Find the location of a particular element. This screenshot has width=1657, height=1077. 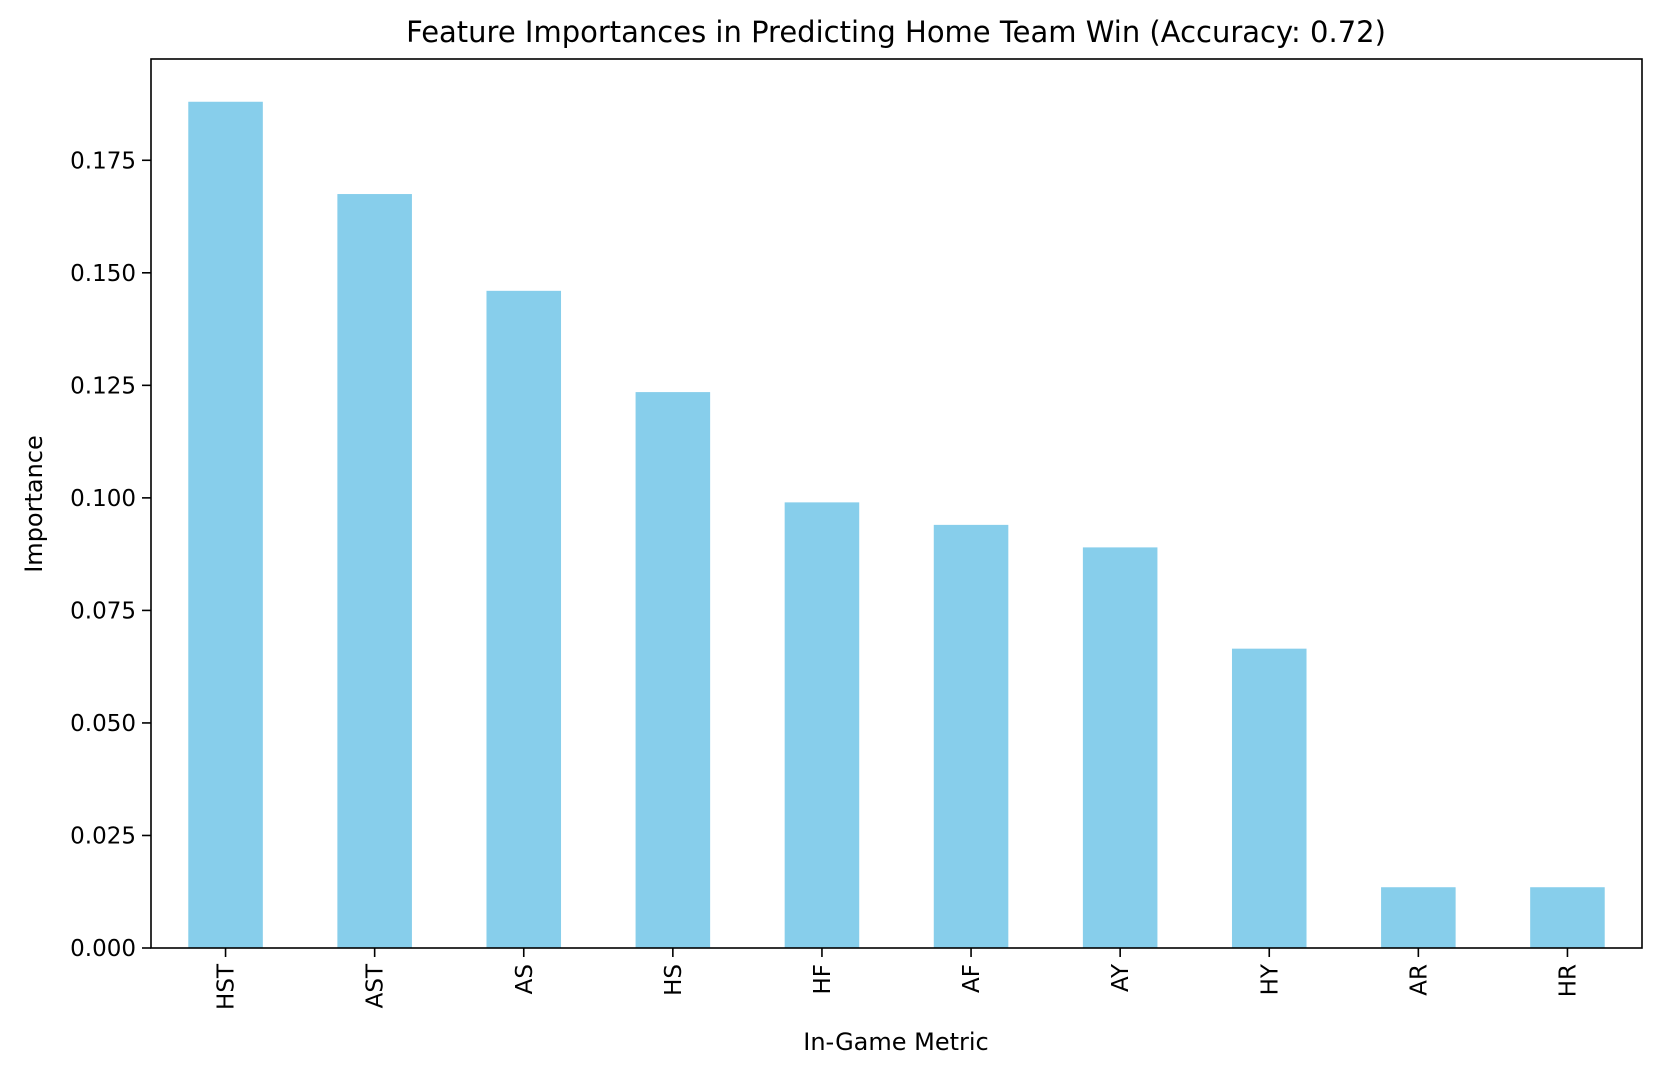

bar-hr is located at coordinates (1567, 917).